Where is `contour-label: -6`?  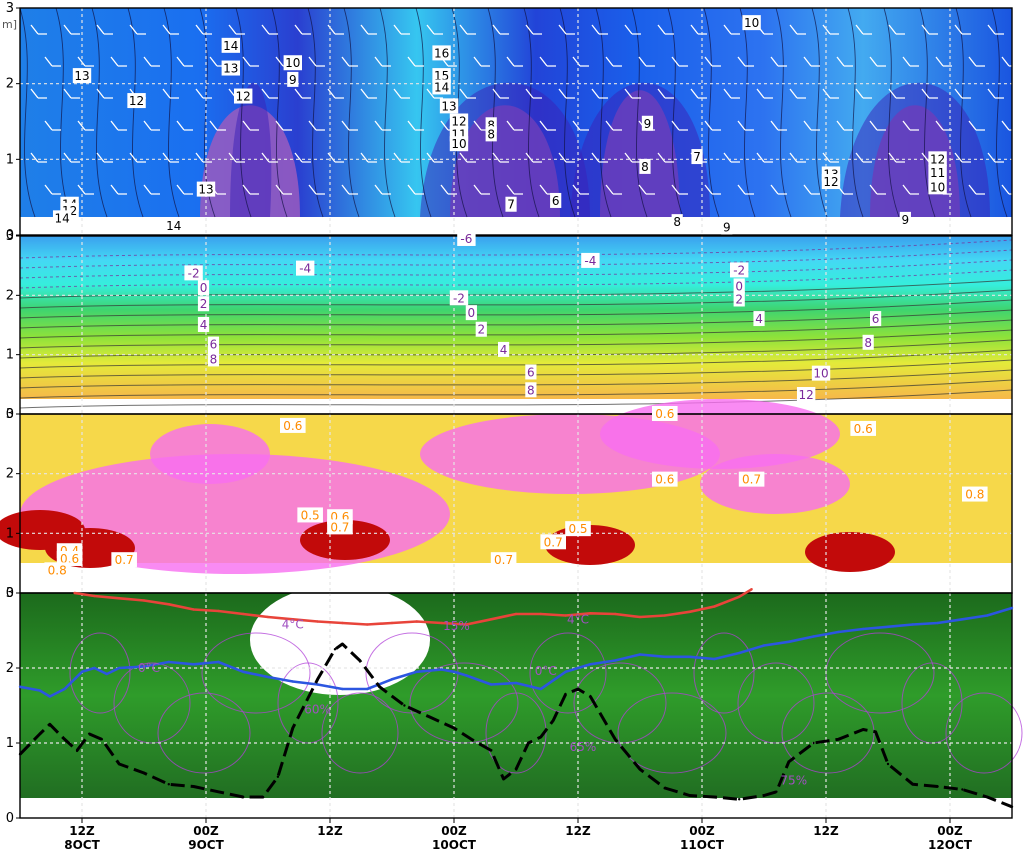 contour-label: -6 is located at coordinates (466, 239).